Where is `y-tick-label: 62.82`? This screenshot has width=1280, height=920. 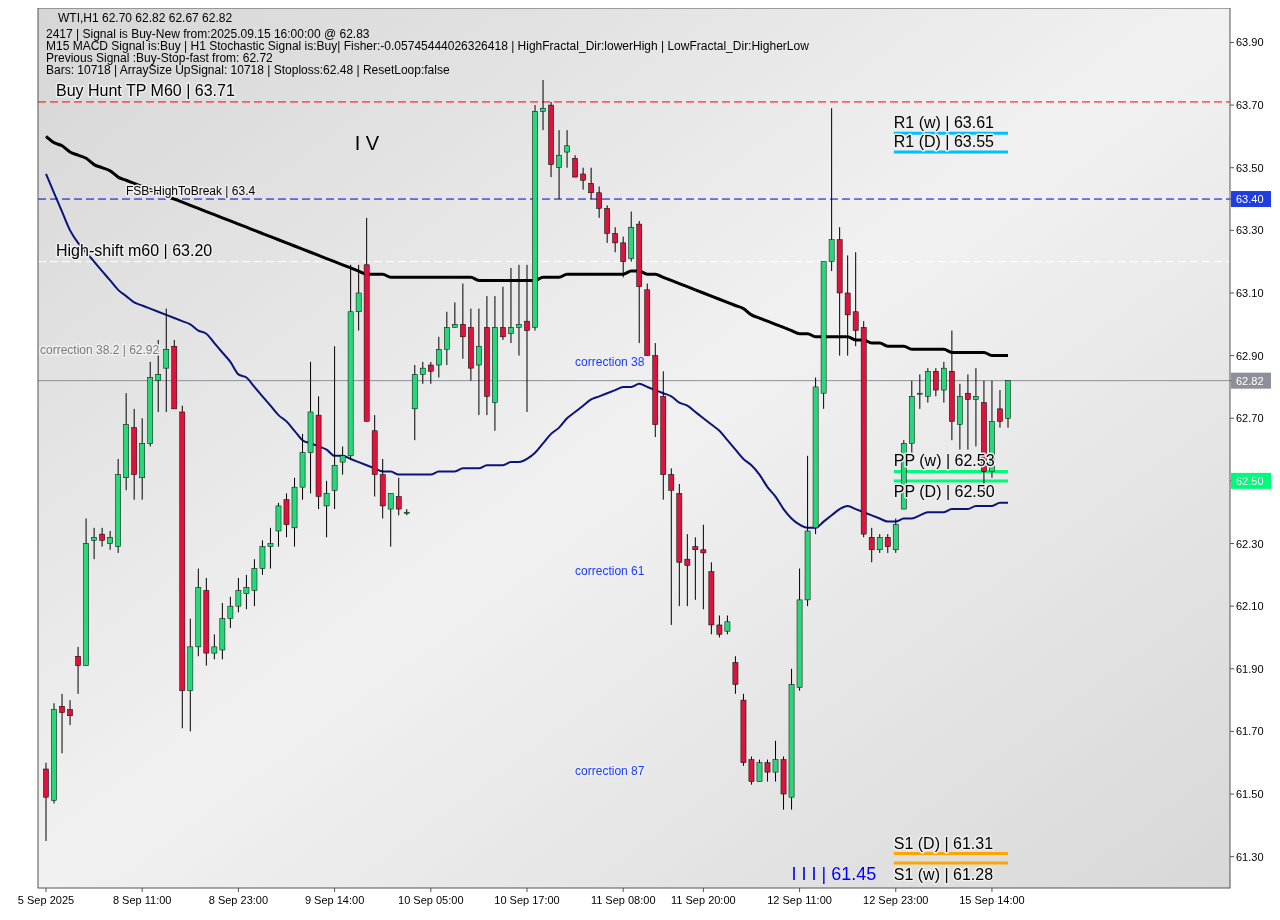 y-tick-label: 62.82 is located at coordinates (1250, 380).